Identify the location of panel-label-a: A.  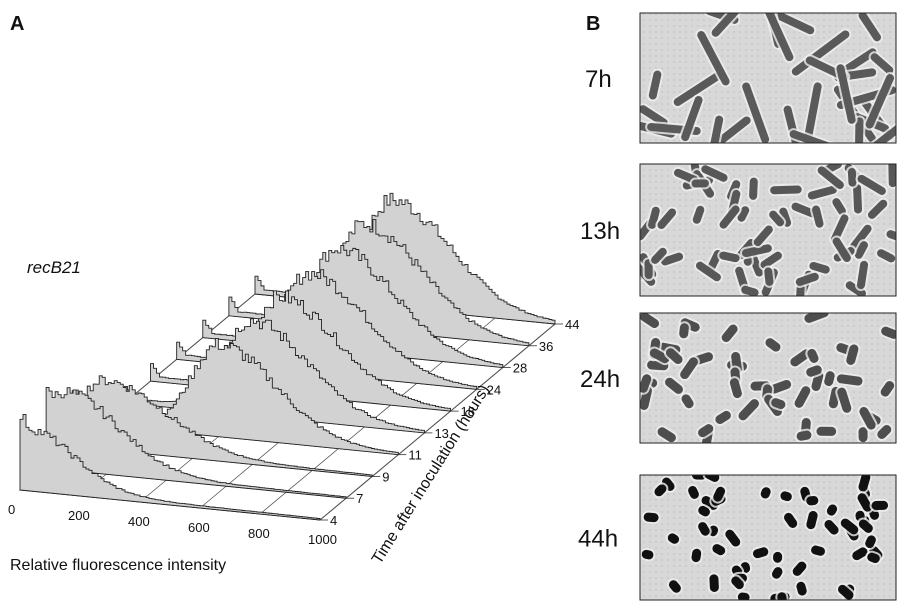
(17, 24).